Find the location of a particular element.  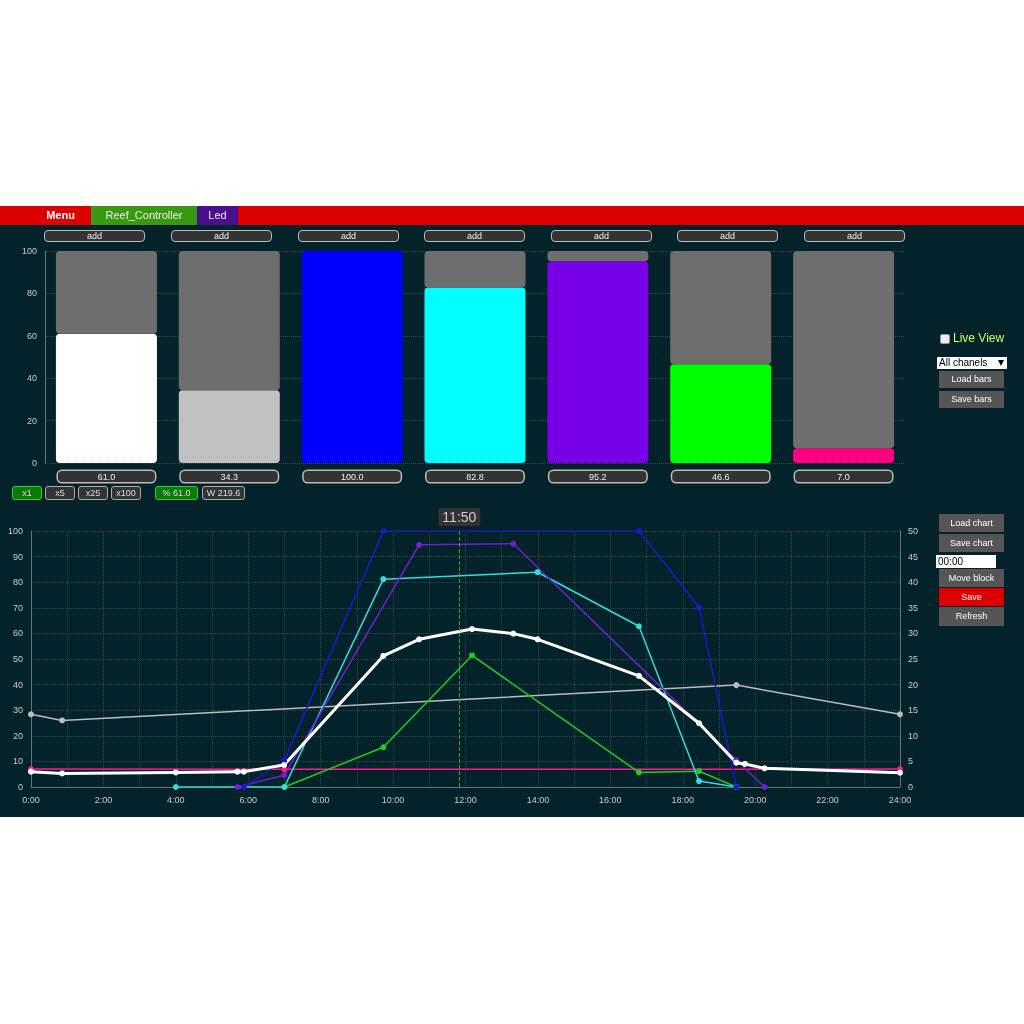

text: Save is located at coordinates (971, 596).